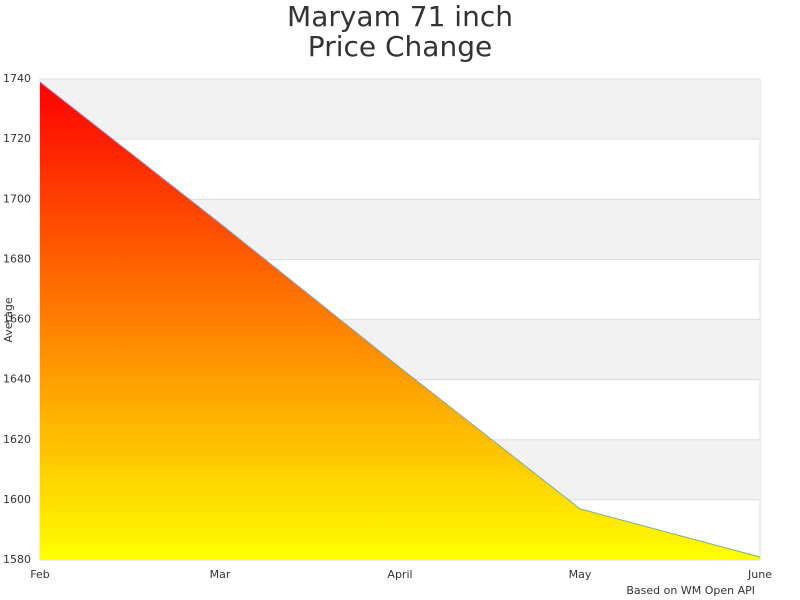 This screenshot has height=600, width=800. I want to click on x-tick-label: May, so click(580, 574).